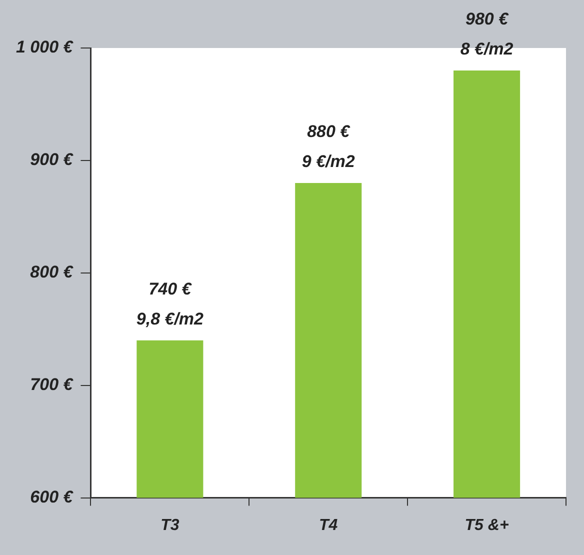  Describe the element at coordinates (487, 34) in the screenshot. I see `data-label: 980 € 8 €/m2` at that location.